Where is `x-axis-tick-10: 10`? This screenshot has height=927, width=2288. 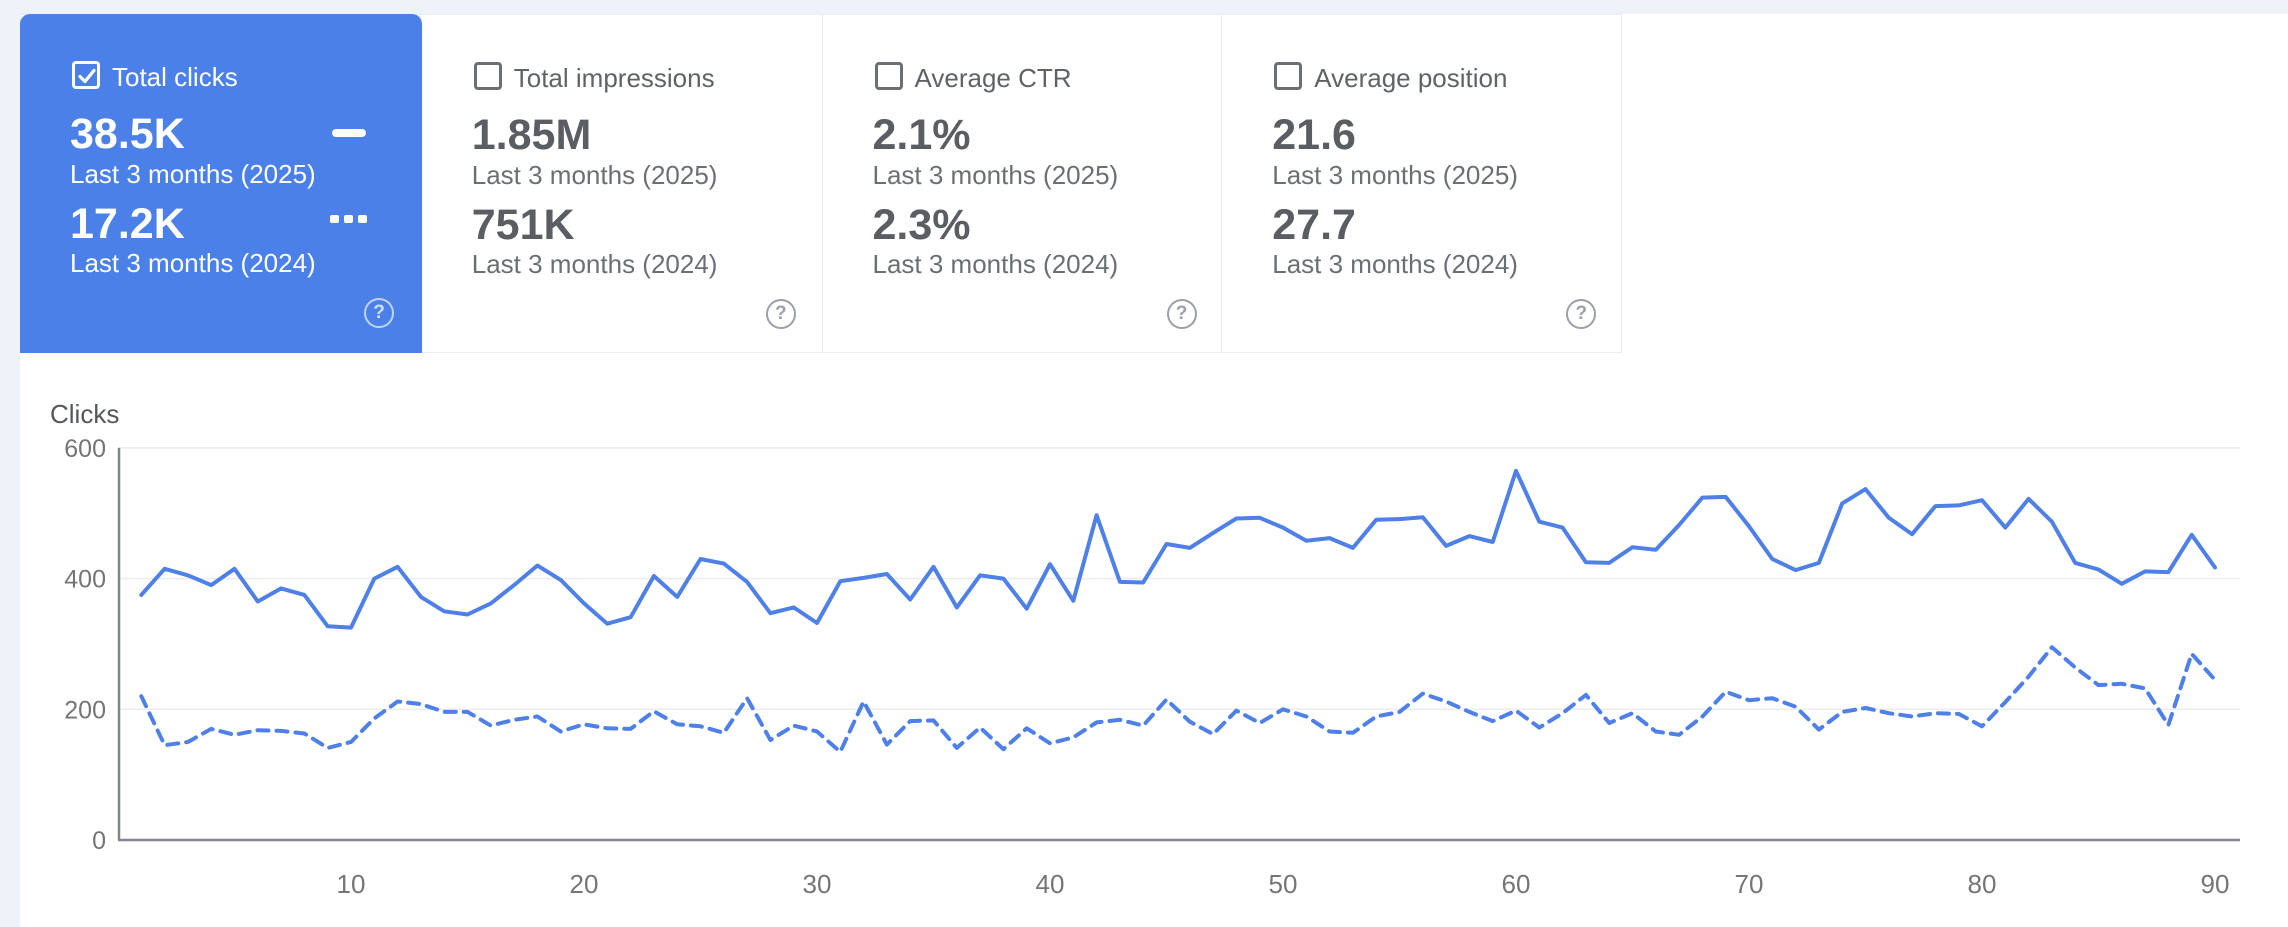 x-axis-tick-10: 10 is located at coordinates (351, 884).